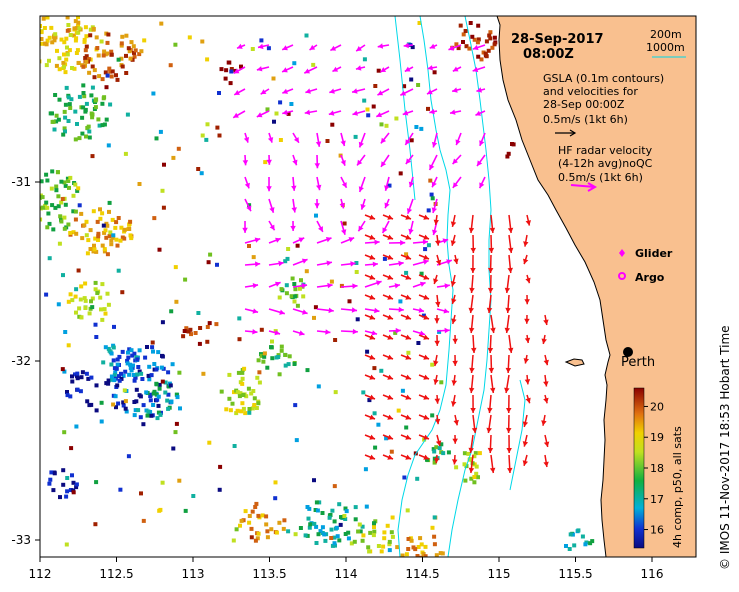 The width and height of the screenshot is (739, 592). What do you see at coordinates (574, 362) in the screenshot?
I see `island` at bounding box center [574, 362].